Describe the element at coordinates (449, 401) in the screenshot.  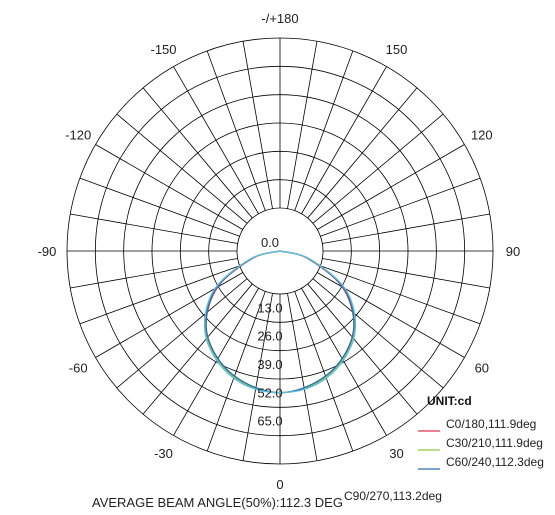
I see `unit-label: UNIT:cd` at that location.